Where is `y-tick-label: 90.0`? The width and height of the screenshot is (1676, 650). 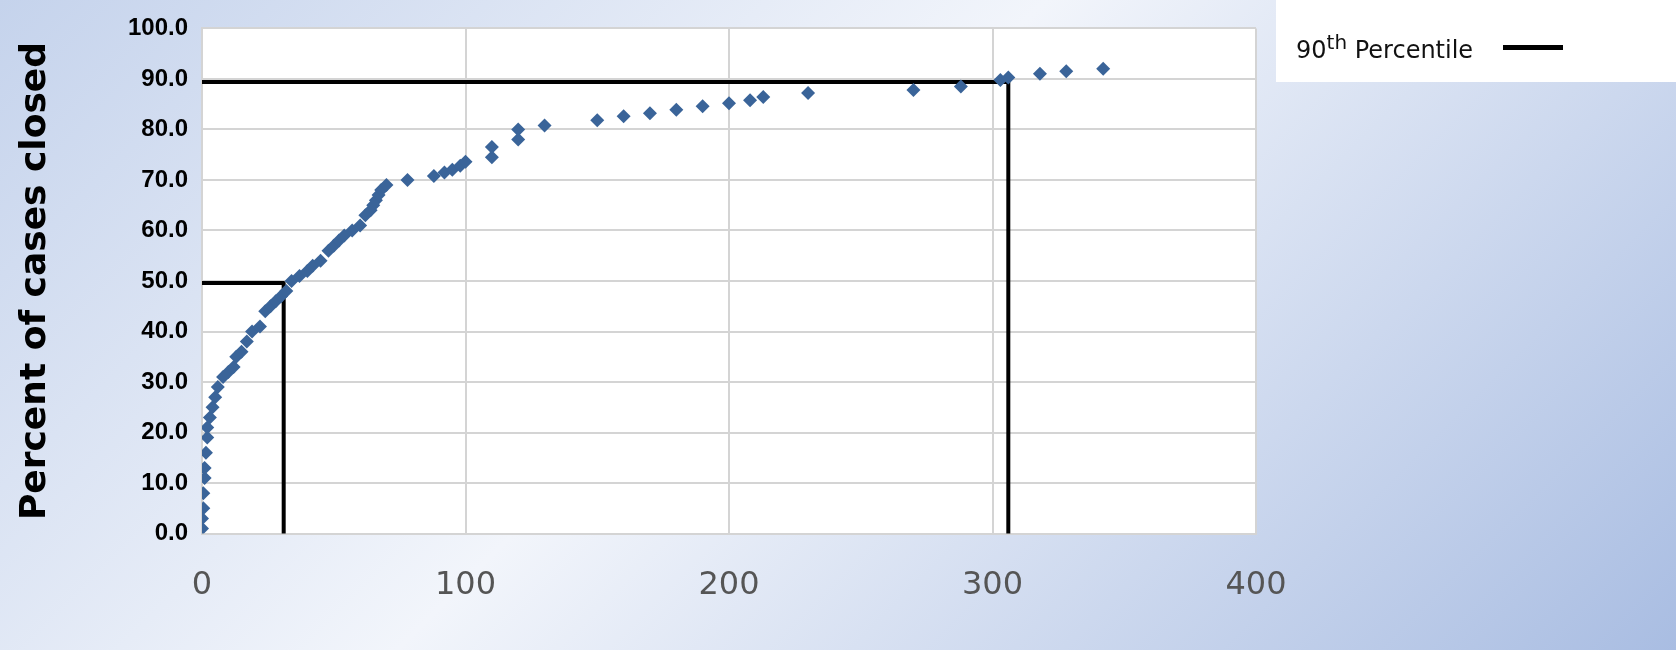
y-tick-label: 90.0 is located at coordinates (164, 77).